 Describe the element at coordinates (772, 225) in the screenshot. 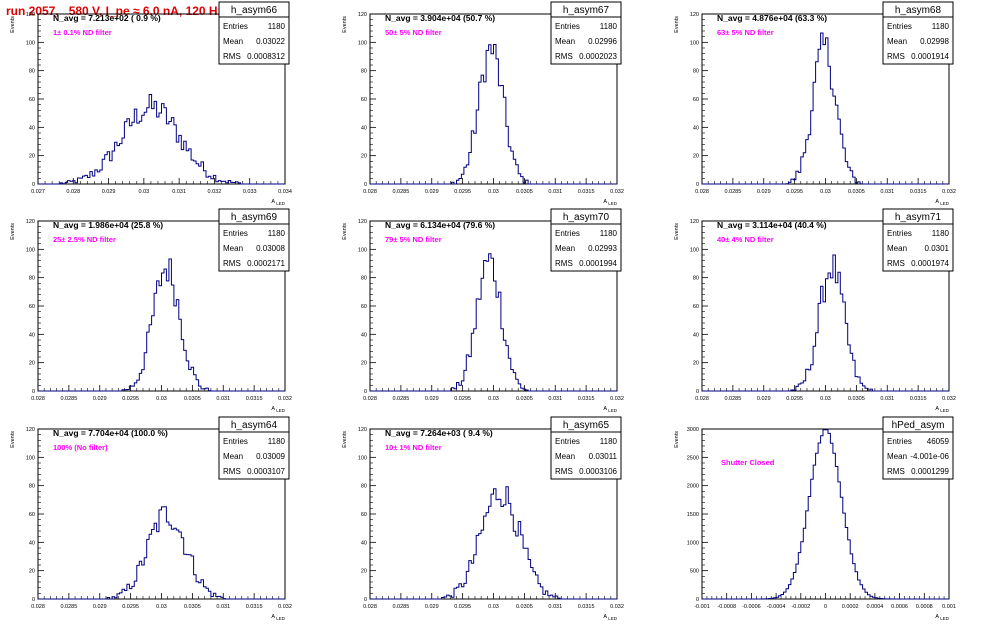

I see `navg-label: N_avg = 3.114e+04 (40.4 %)` at that location.